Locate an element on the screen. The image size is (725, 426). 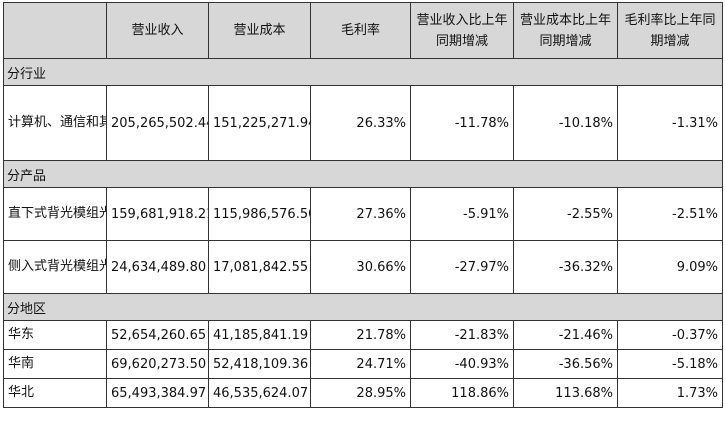
cost-cell: 115,986,576.50 is located at coordinates (259, 214).